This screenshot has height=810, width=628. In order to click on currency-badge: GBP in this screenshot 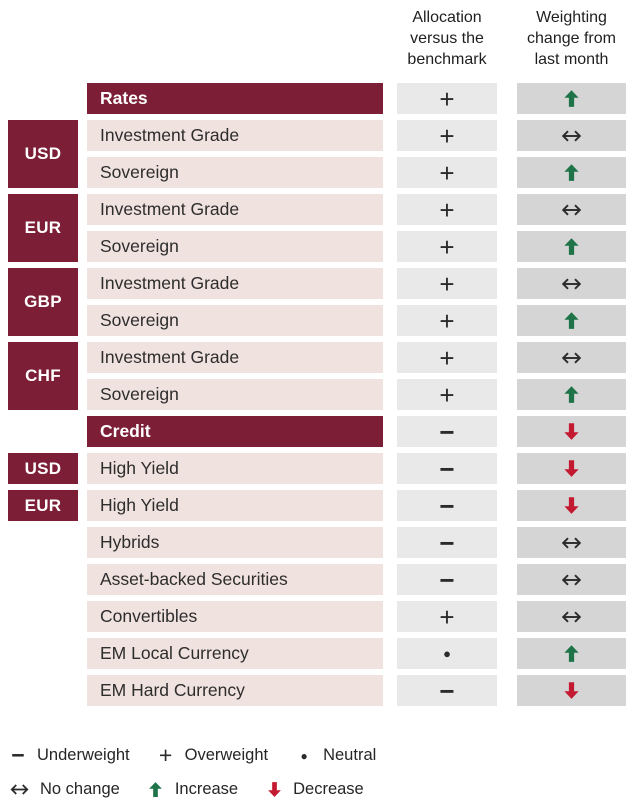, I will do `click(43, 302)`.